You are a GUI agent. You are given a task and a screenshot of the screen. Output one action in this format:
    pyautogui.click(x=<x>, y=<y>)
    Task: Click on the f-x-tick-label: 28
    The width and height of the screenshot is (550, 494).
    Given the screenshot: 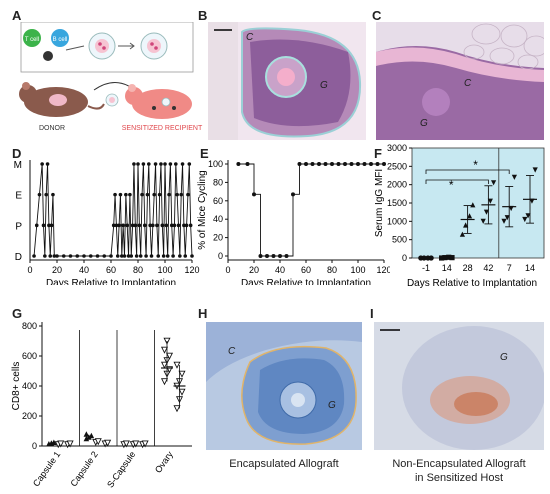 What is the action you would take?
    pyautogui.click(x=468, y=268)
    